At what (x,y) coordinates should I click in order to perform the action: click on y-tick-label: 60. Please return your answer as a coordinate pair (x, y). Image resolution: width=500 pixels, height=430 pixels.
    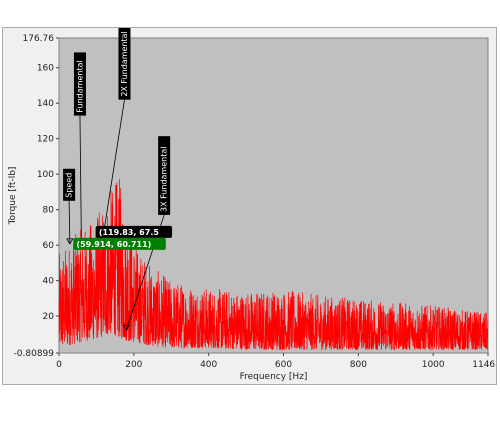
    Looking at the image, I should click on (49, 246).